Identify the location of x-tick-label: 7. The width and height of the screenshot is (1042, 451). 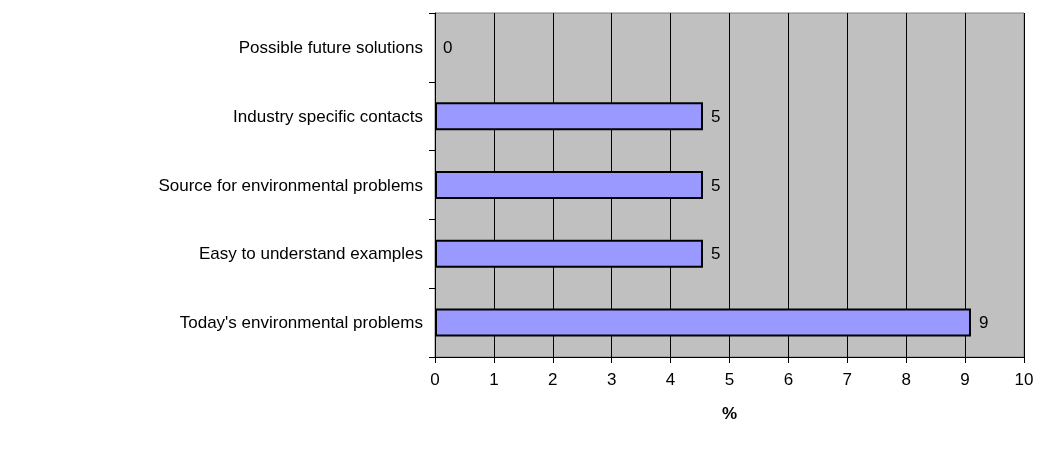
(847, 379).